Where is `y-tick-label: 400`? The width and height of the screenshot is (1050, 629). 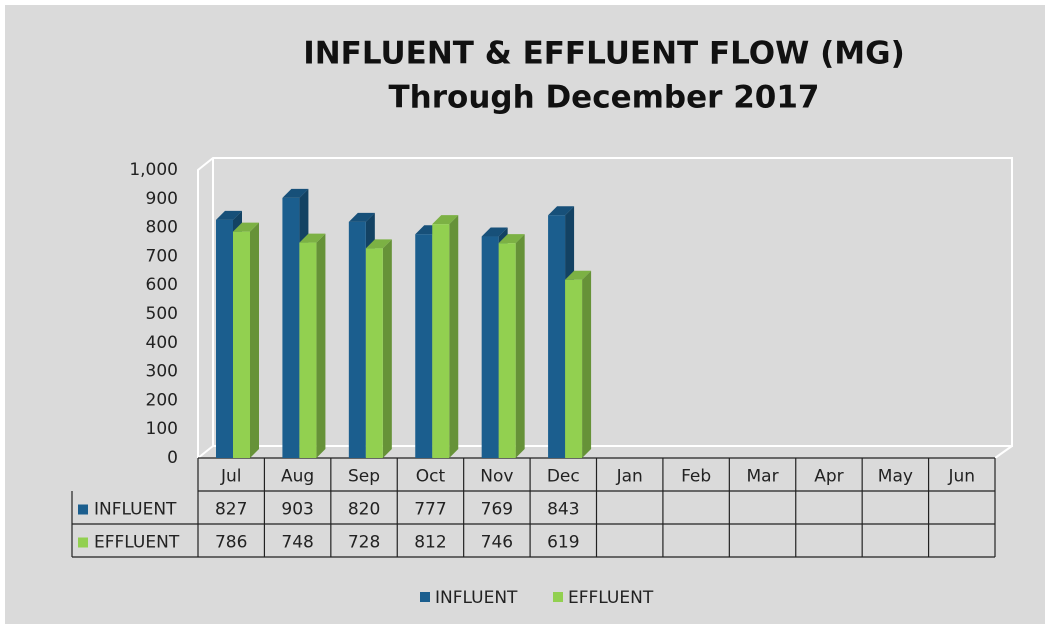 y-tick-label: 400 is located at coordinates (162, 343).